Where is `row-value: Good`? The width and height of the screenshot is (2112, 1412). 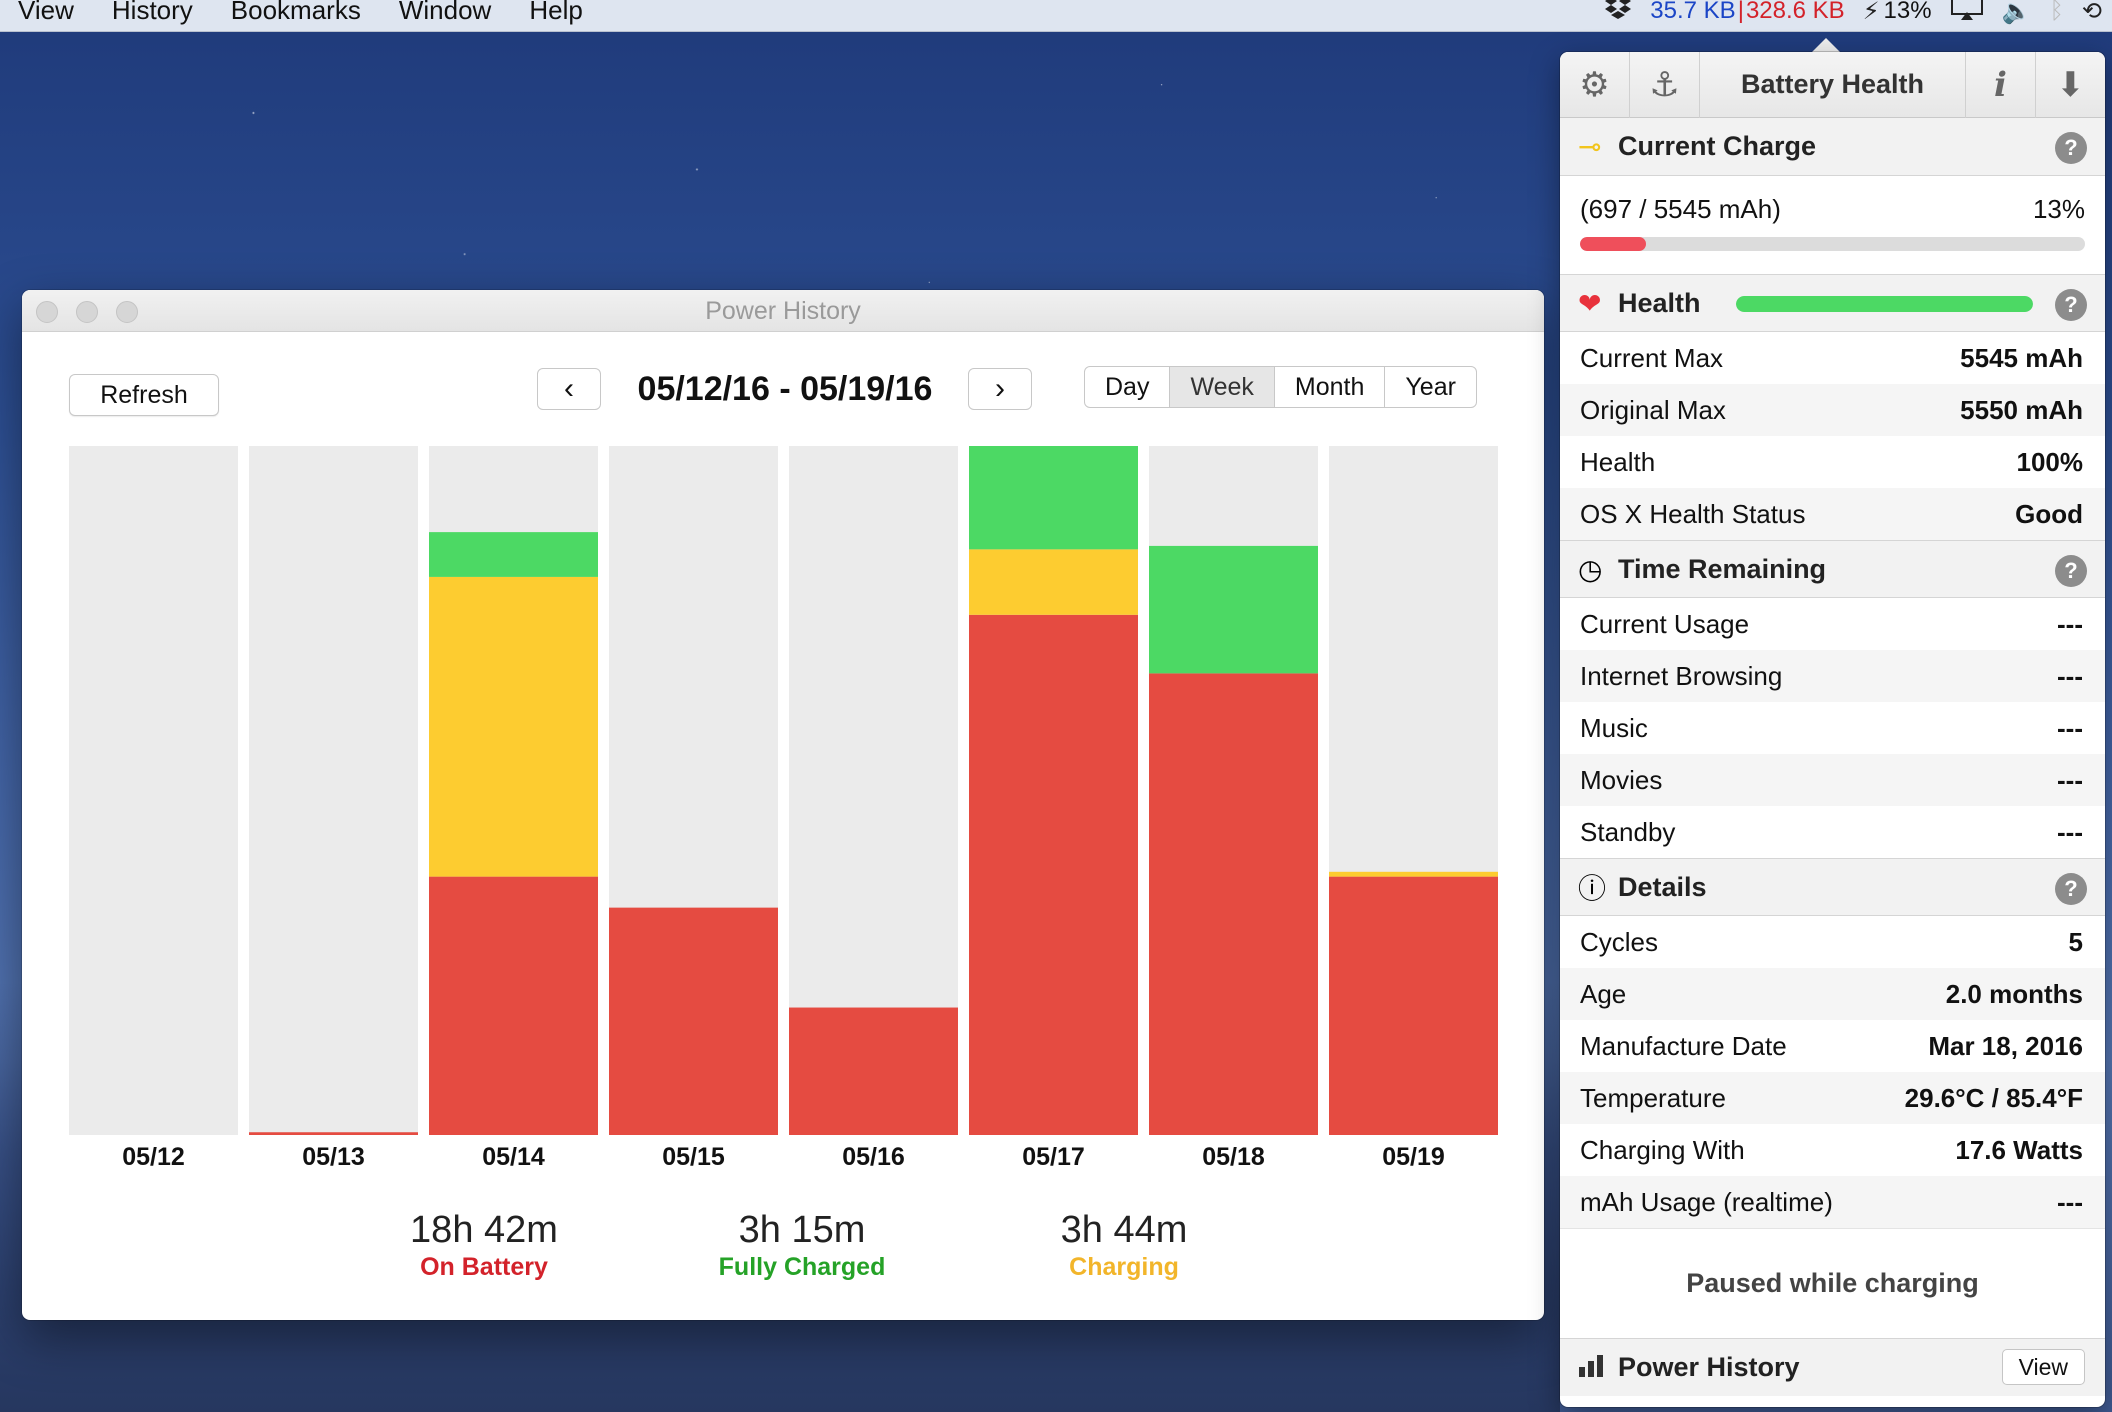 row-value: Good is located at coordinates (2049, 513).